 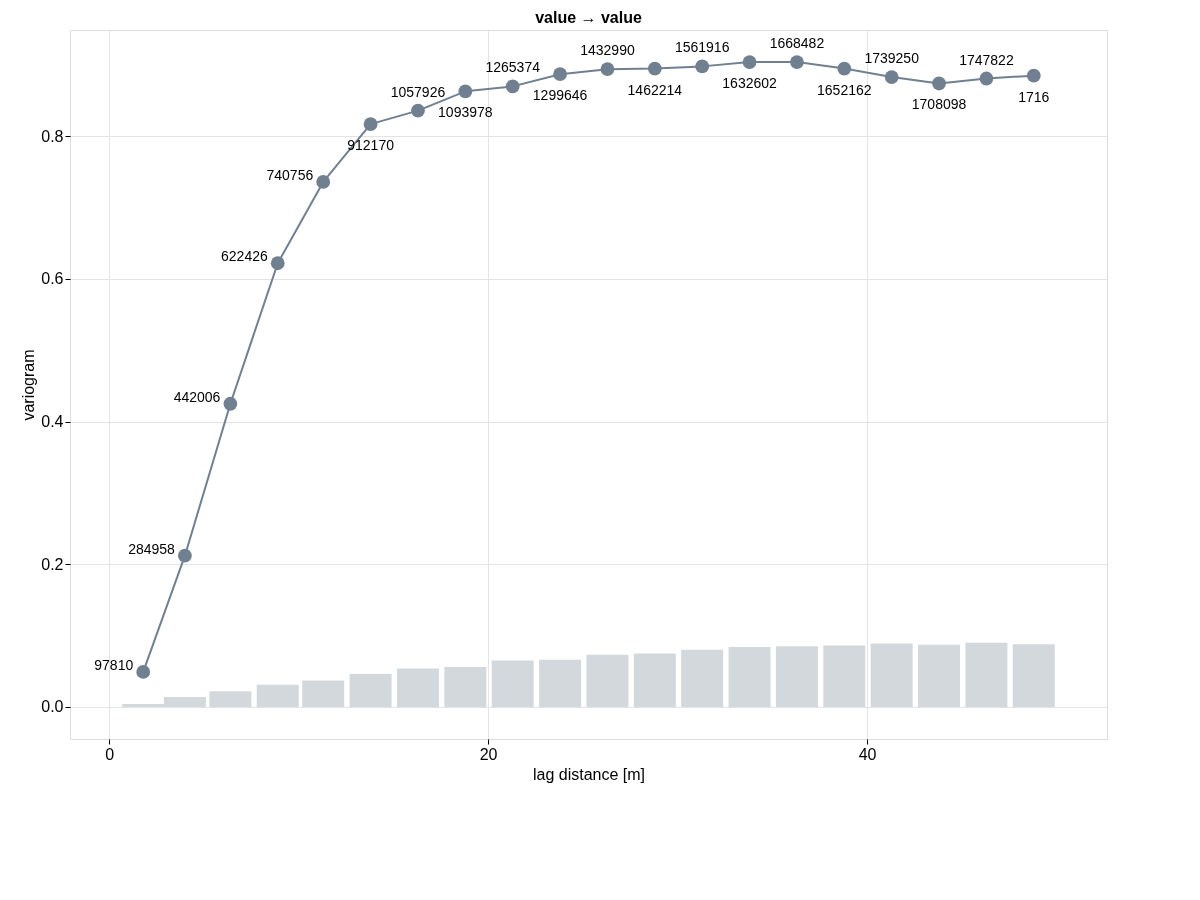 I want to click on annotation: 1093978, so click(x=465, y=112).